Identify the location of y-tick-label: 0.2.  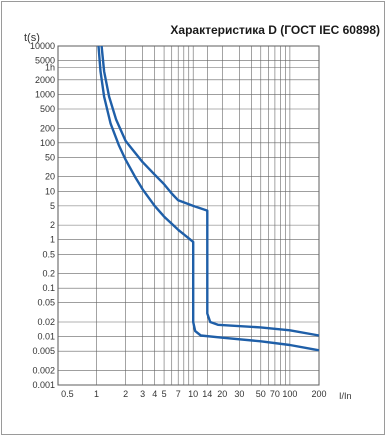
(48, 274).